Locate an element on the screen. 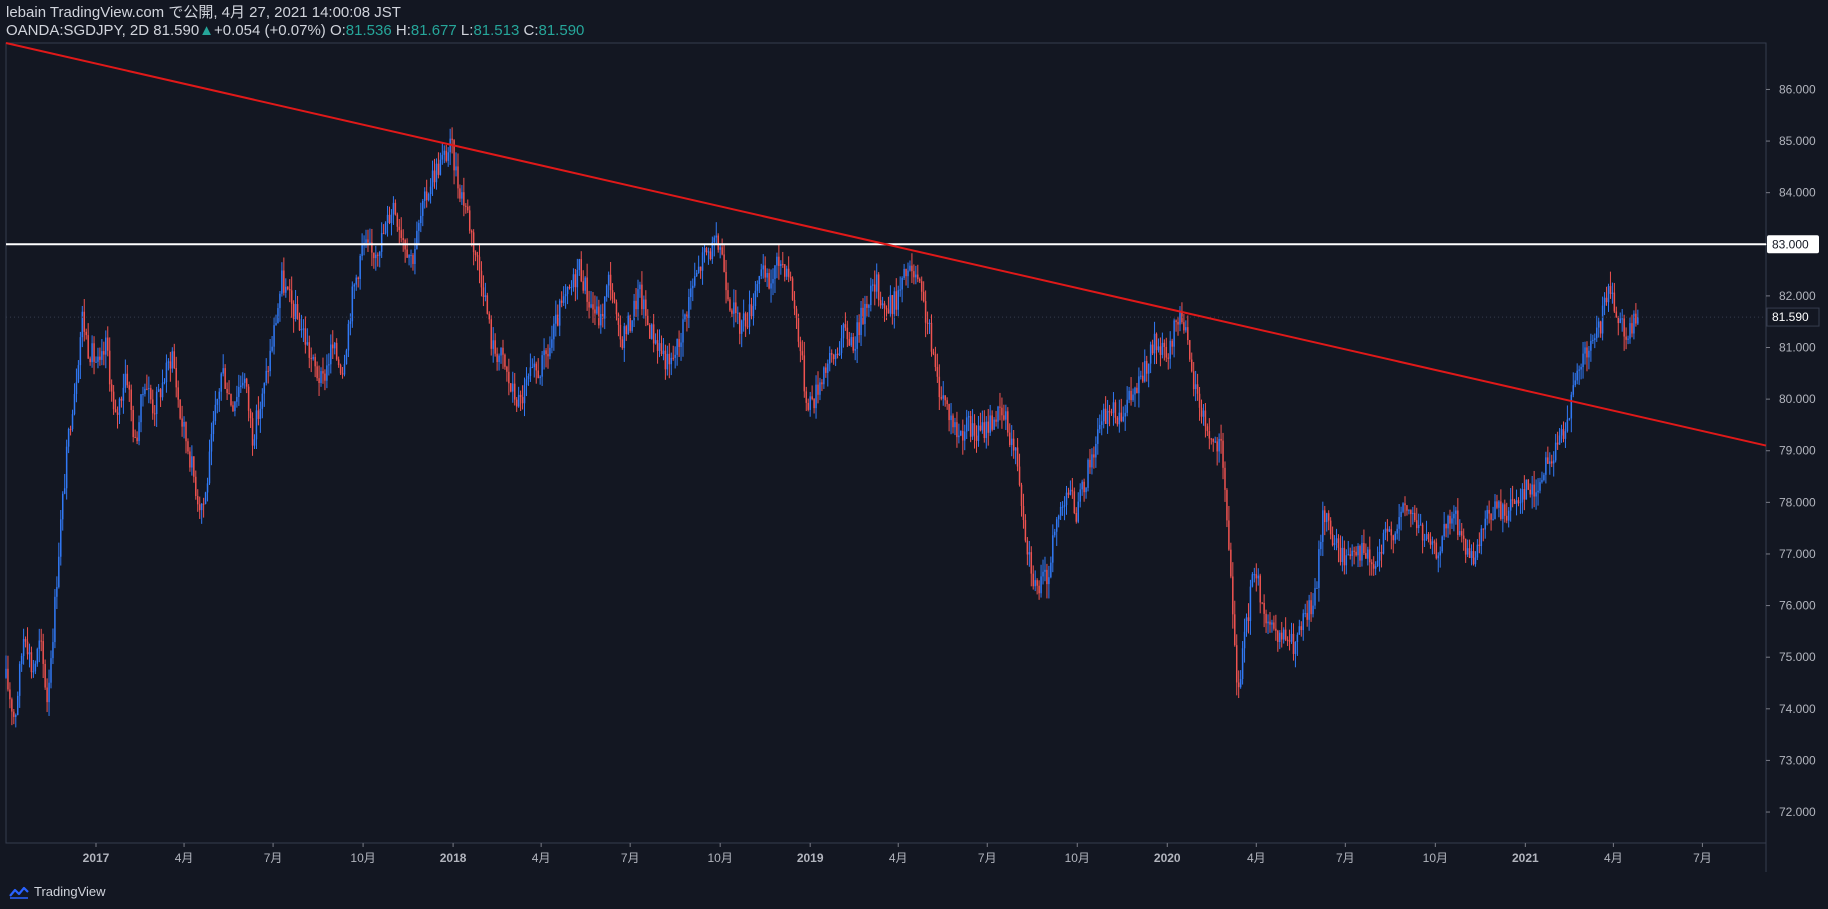  time-tick-label: 10月 is located at coordinates (719, 858).